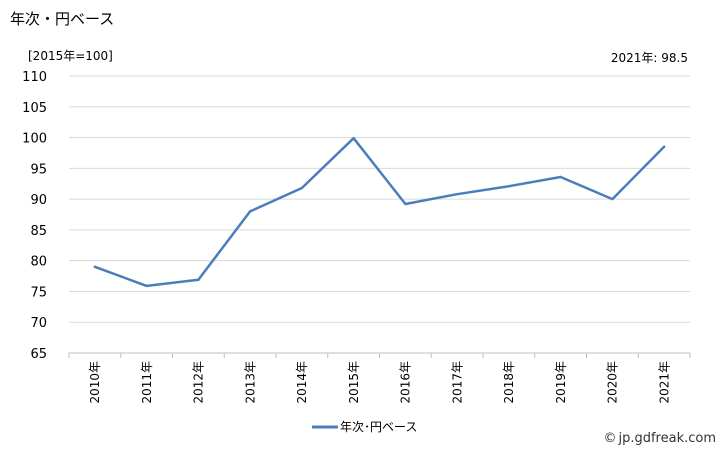 The image size is (728, 450). I want to click on credit-text: jp.gdfreak.com, so click(667, 438).